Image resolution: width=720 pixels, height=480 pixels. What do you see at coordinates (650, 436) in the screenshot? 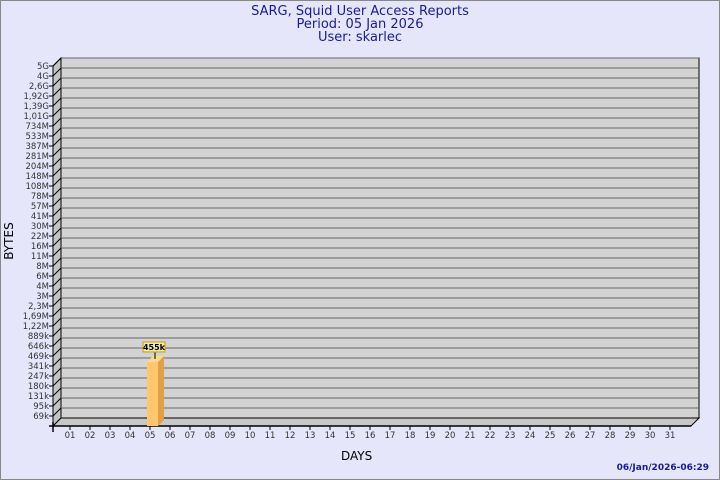
I see `x-tick-label: 30` at bounding box center [650, 436].